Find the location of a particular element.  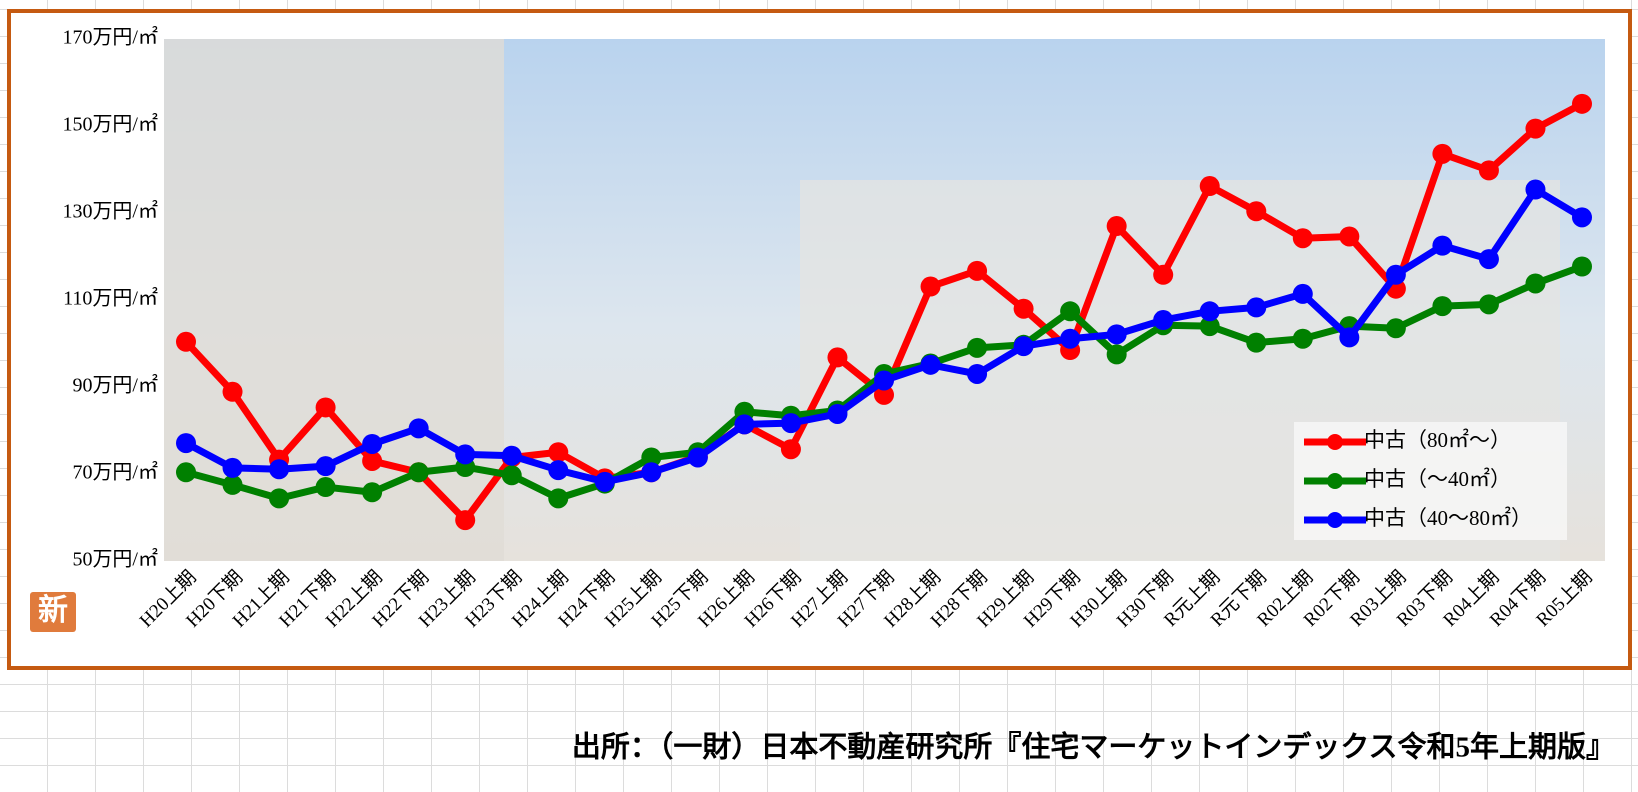

legend-label: 中古（80㎡～） is located at coordinates (1437, 440).